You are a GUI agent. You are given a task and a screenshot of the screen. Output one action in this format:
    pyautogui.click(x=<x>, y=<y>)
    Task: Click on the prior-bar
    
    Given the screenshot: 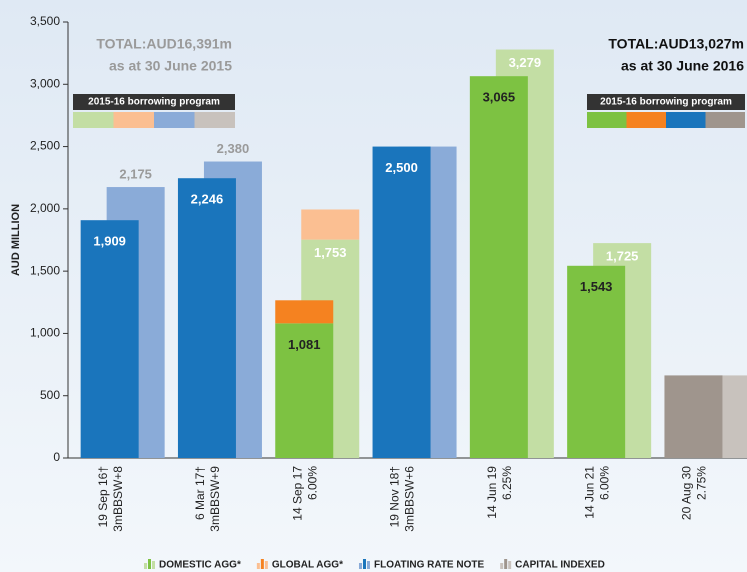 What is the action you would take?
    pyautogui.click(x=330, y=224)
    